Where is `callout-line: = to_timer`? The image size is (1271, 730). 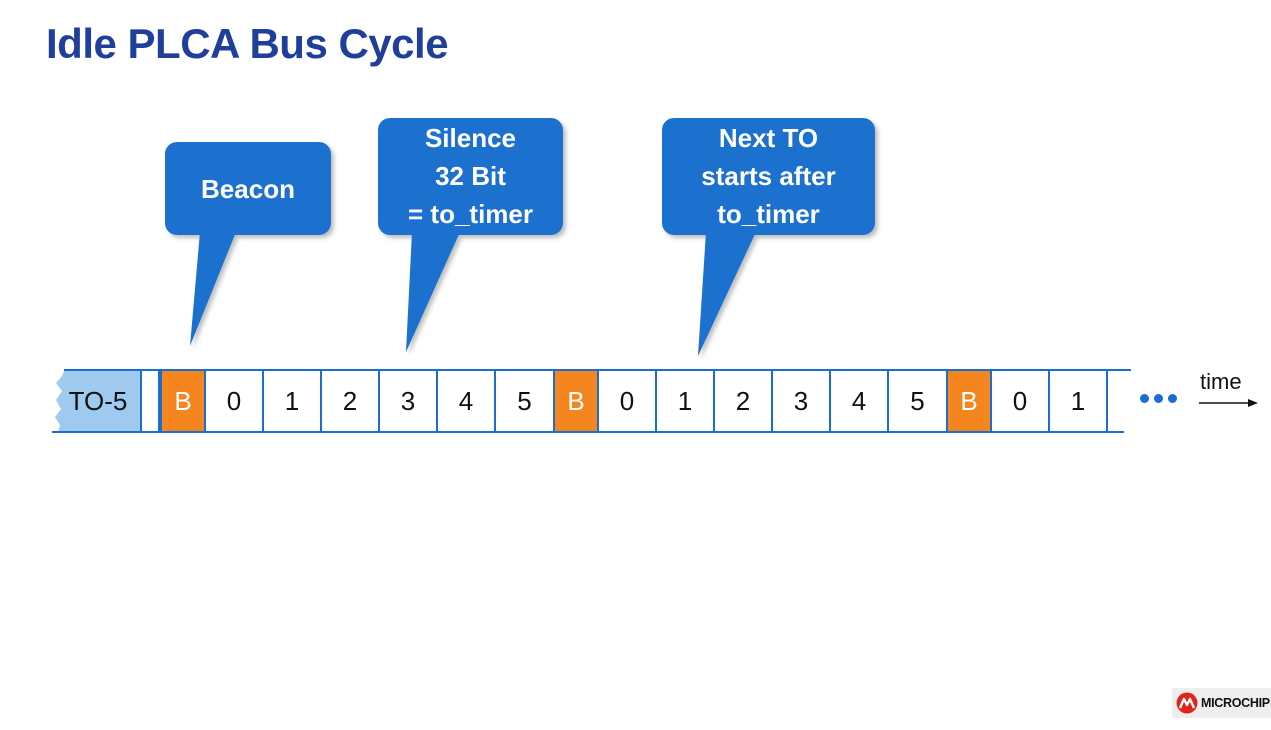 callout-line: = to_timer is located at coordinates (470, 214).